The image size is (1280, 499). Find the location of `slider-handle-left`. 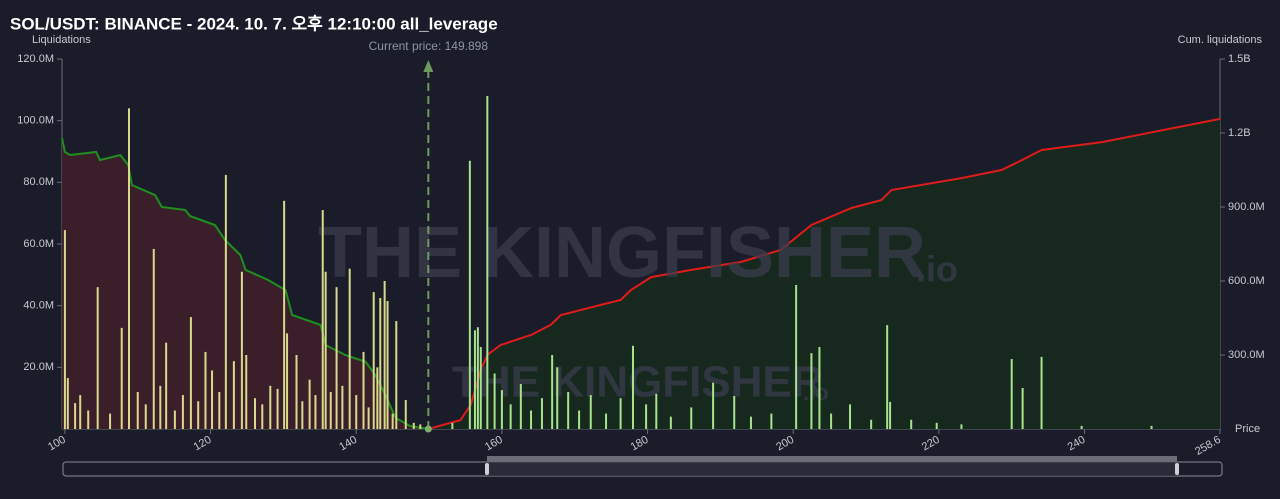

slider-handle-left is located at coordinates (487, 469).